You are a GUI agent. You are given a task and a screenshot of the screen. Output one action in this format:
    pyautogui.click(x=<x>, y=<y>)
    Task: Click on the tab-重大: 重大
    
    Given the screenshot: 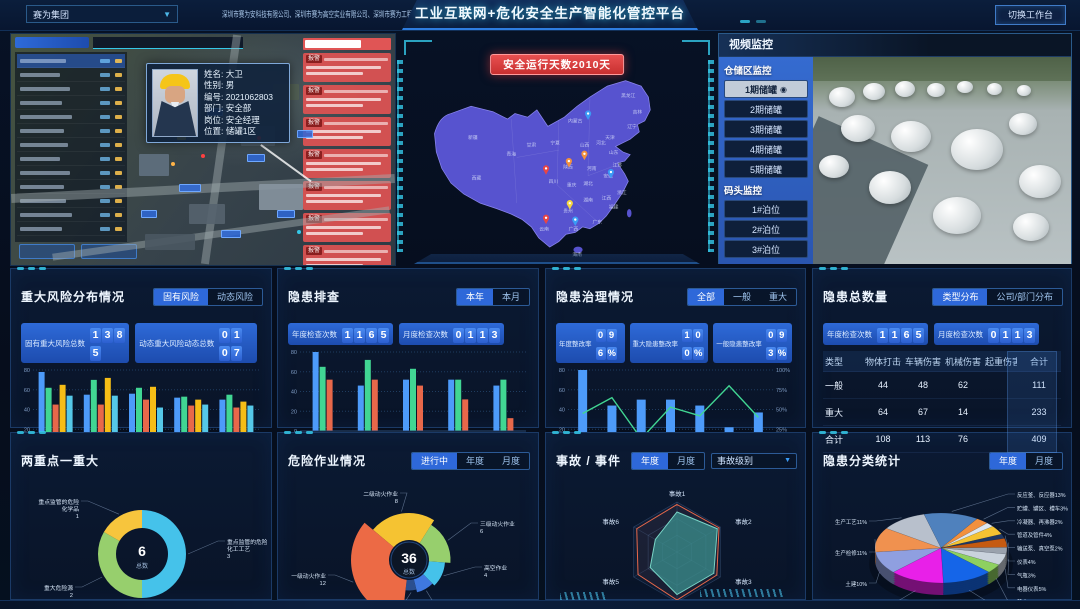 What is the action you would take?
    pyautogui.click(x=777, y=296)
    